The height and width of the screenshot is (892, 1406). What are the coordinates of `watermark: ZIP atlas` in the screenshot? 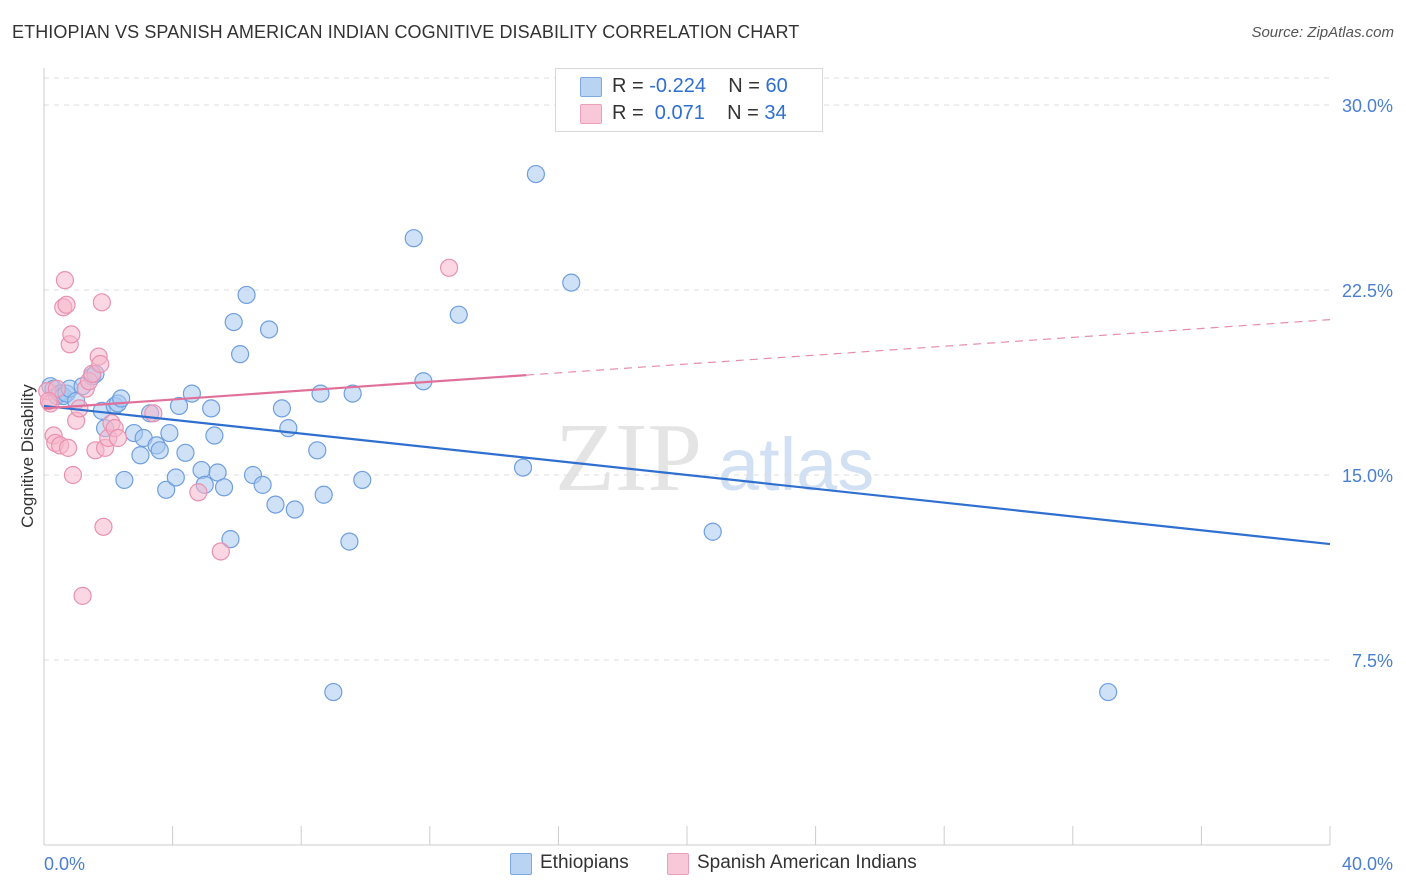 It's located at (714, 458).